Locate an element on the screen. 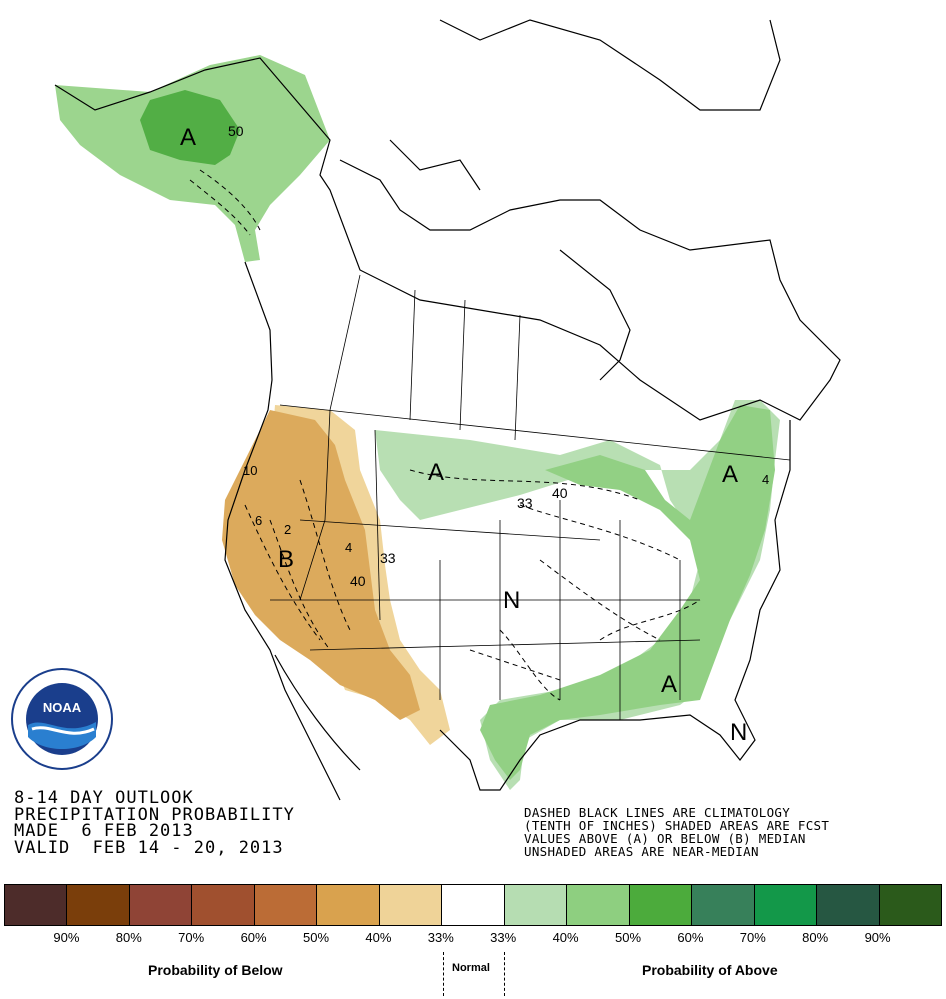  outlook-title: 8-14 DAY OUTLOOK is located at coordinates (104, 798).